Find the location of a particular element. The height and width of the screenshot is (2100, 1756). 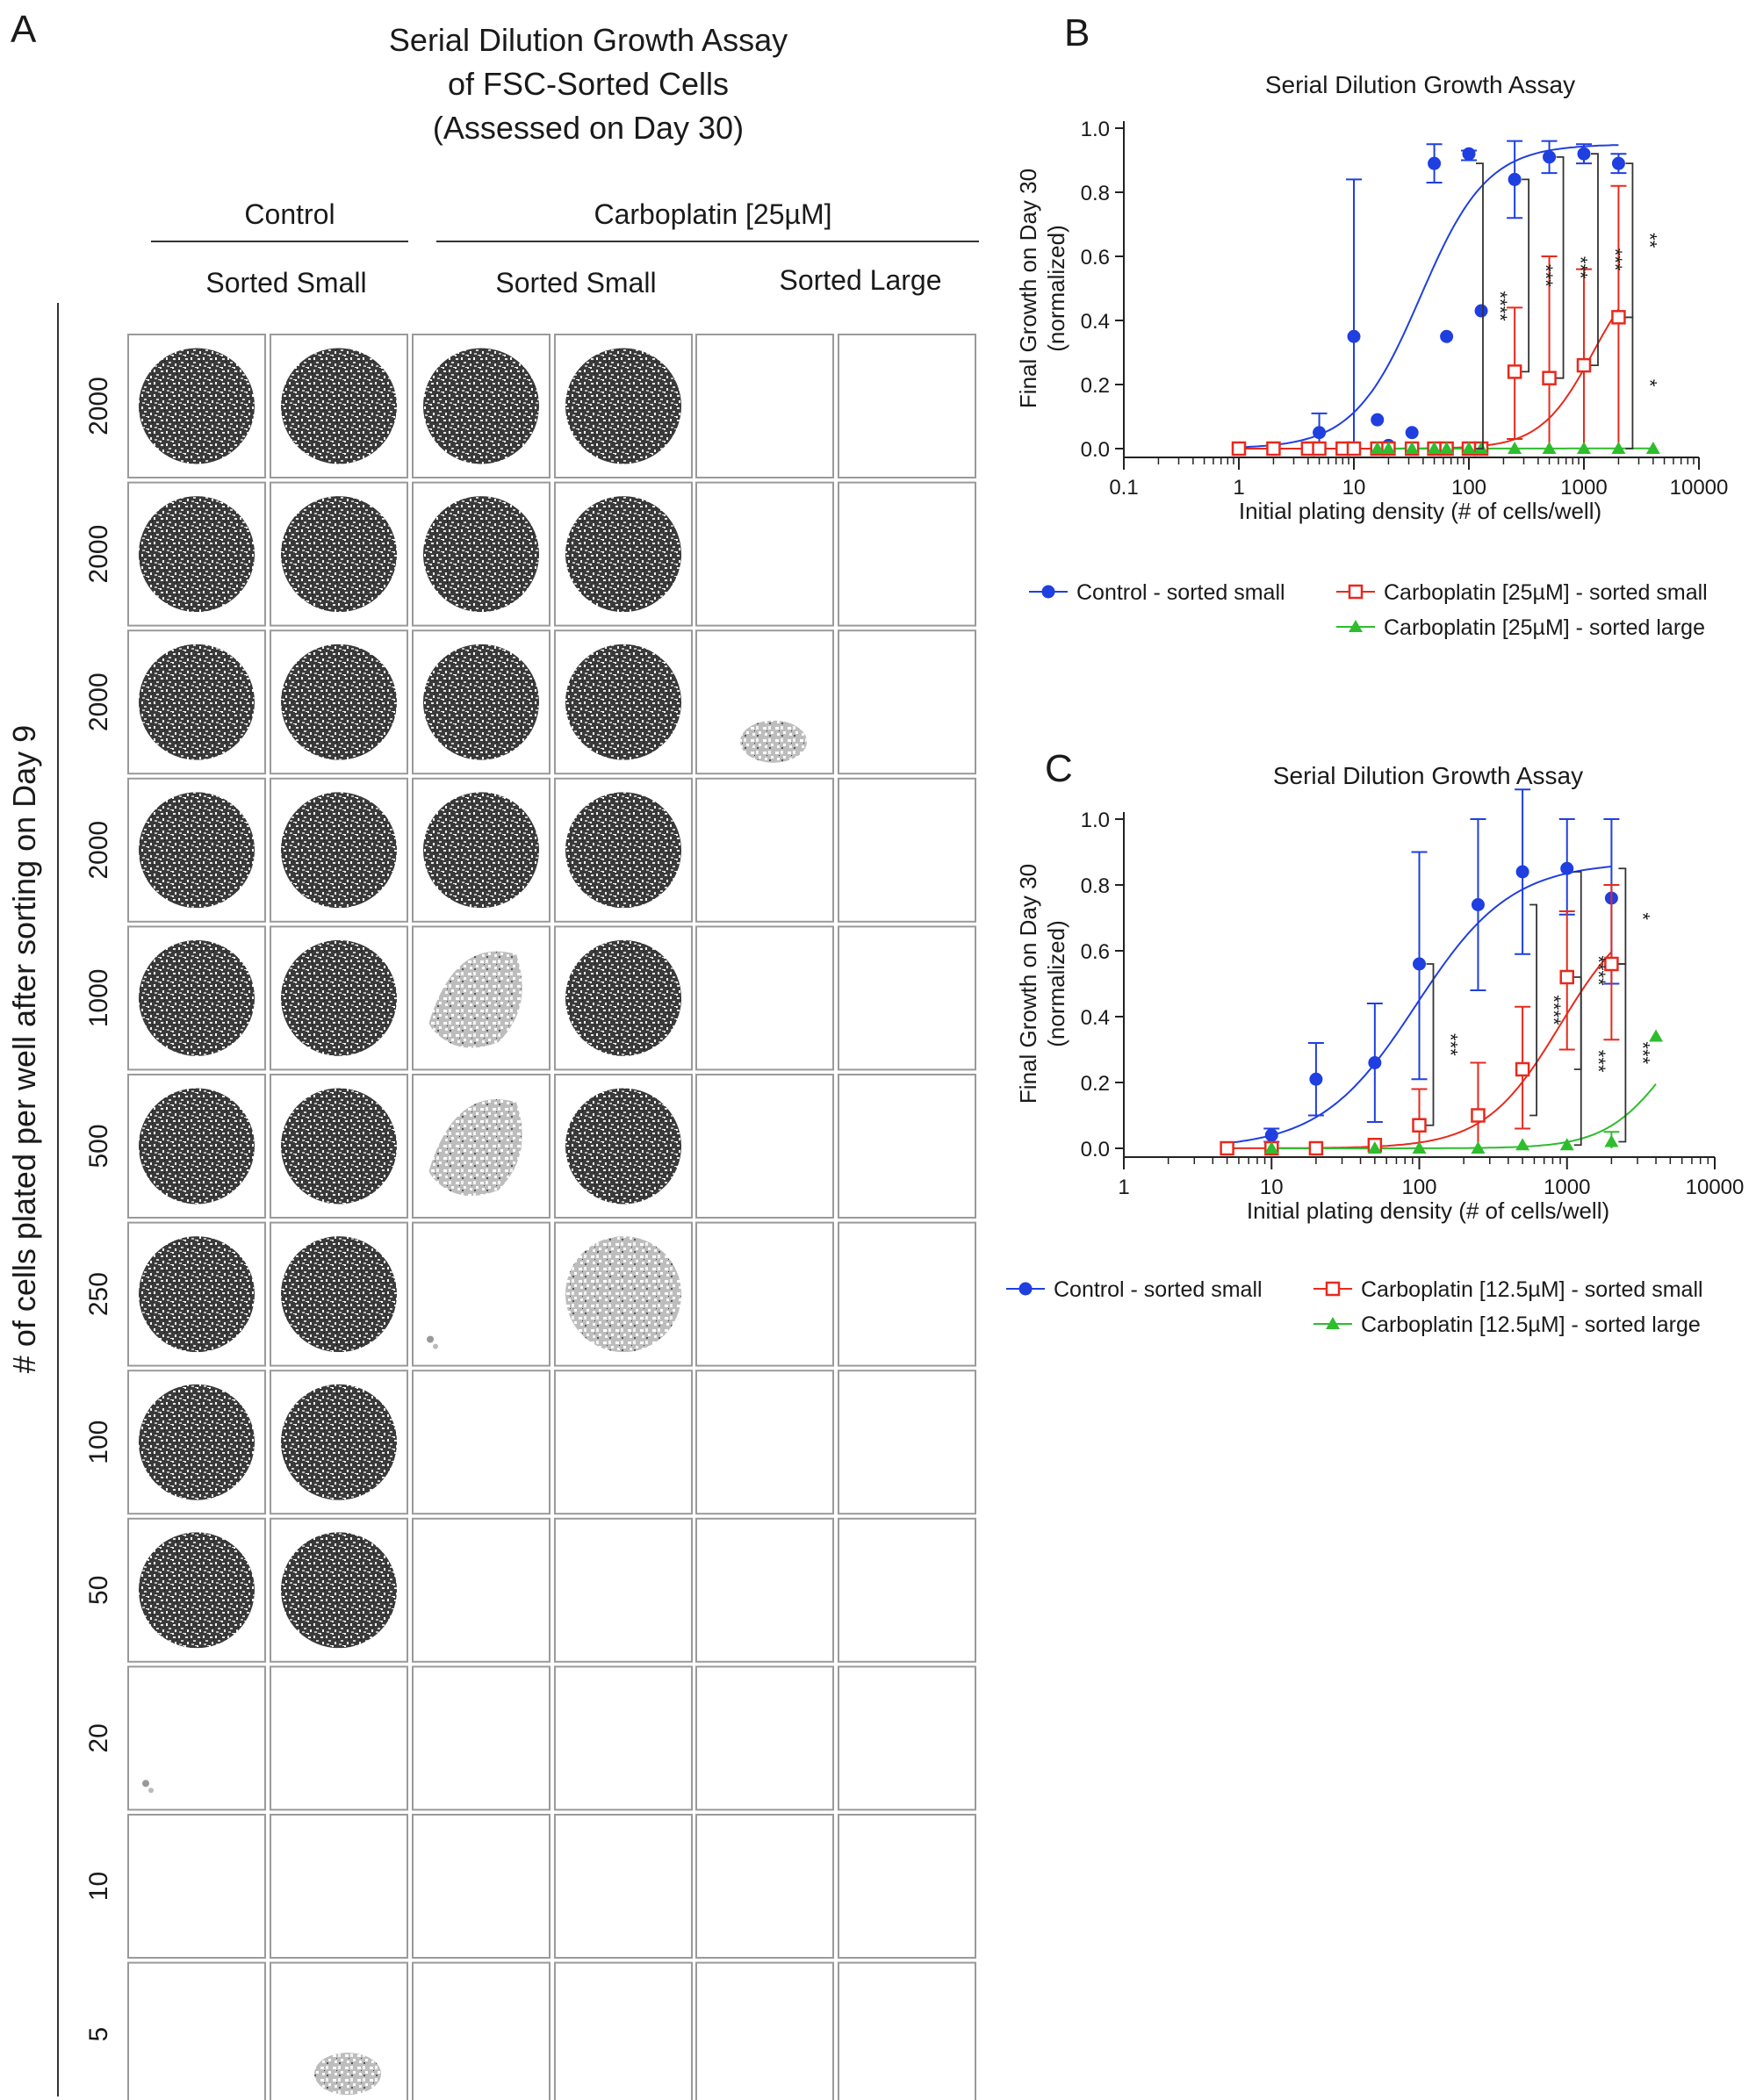

significance-bracket: *** is located at coordinates (1574, 267).